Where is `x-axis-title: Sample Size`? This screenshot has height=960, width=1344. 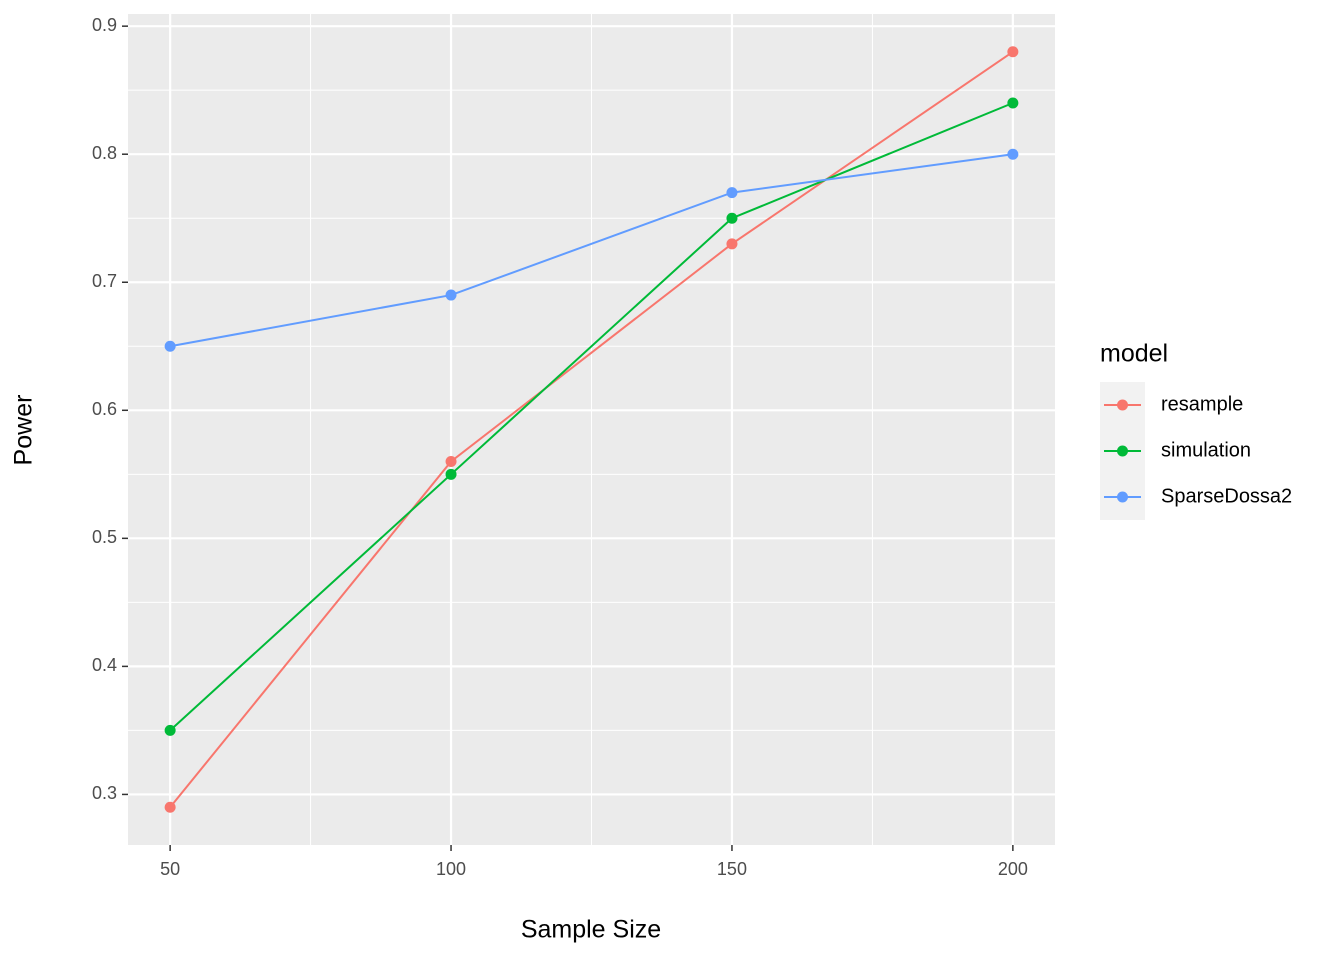 x-axis-title: Sample Size is located at coordinates (591, 930).